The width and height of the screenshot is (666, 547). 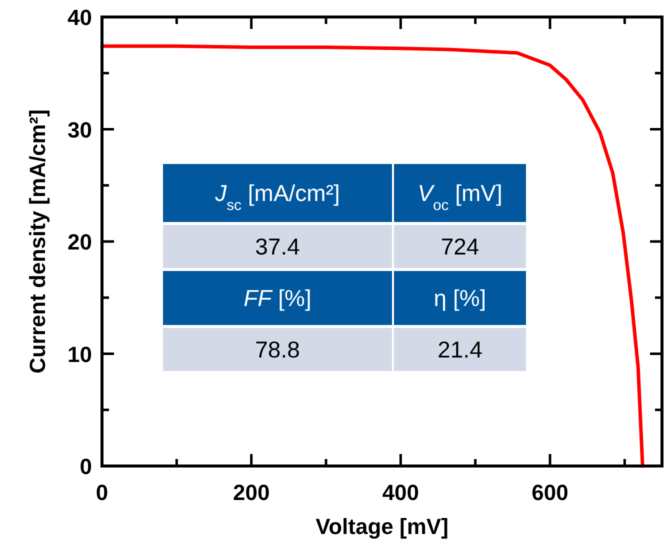 What do you see at coordinates (80, 129) in the screenshot?
I see `y-tick-label: 30` at bounding box center [80, 129].